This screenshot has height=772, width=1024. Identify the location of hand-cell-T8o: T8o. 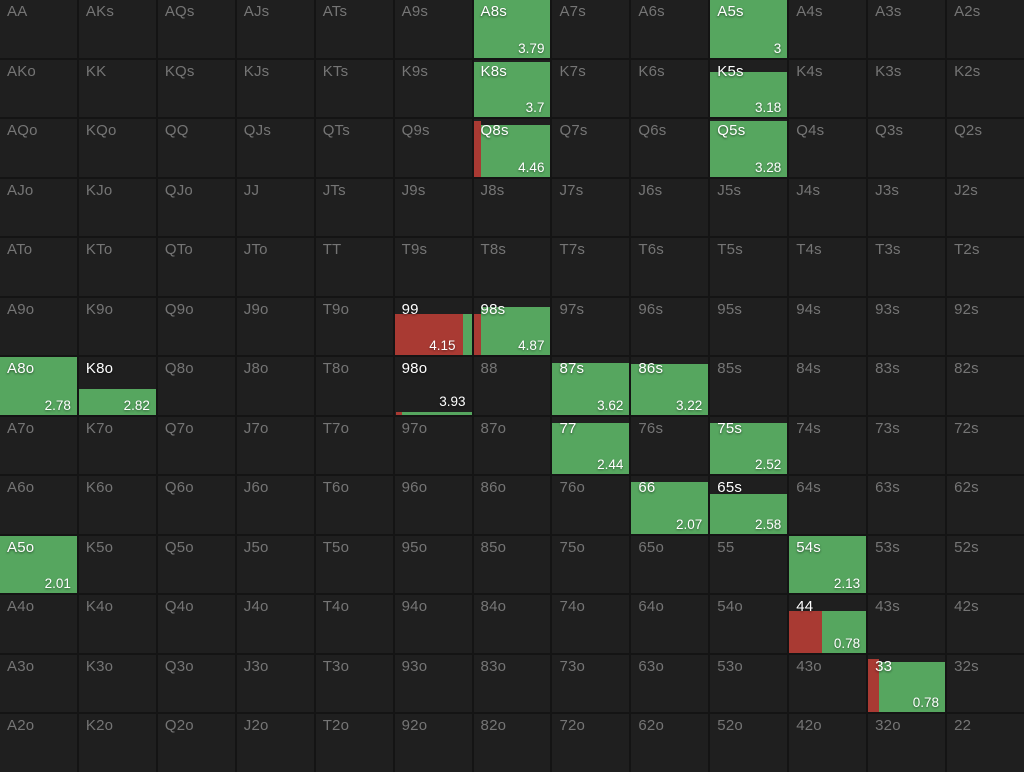
(354, 386).